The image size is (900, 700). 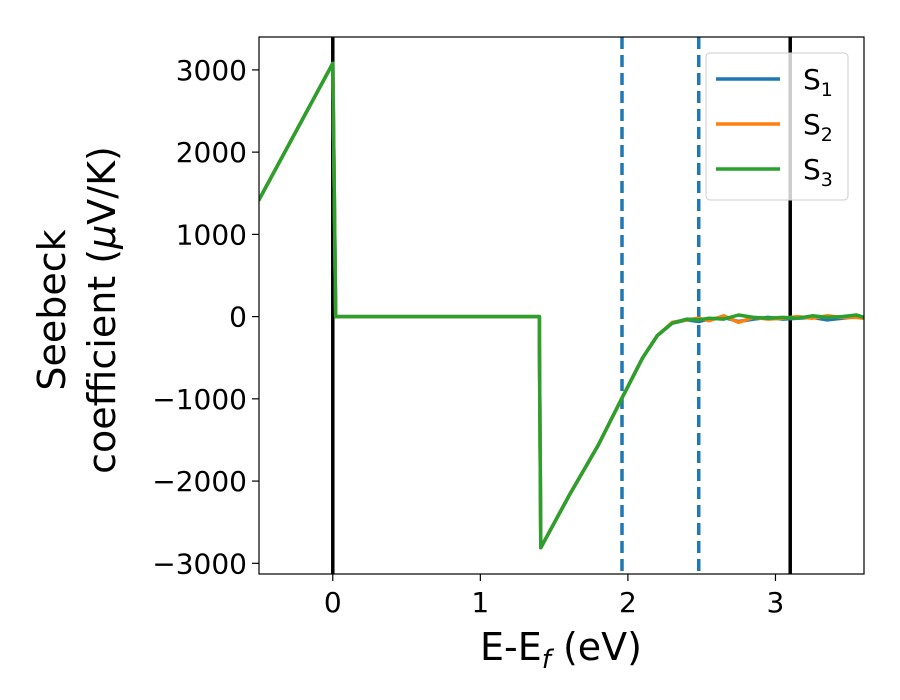 What do you see at coordinates (554, 596) in the screenshot?
I see `x-axis-ticks: 0 1 2 3` at bounding box center [554, 596].